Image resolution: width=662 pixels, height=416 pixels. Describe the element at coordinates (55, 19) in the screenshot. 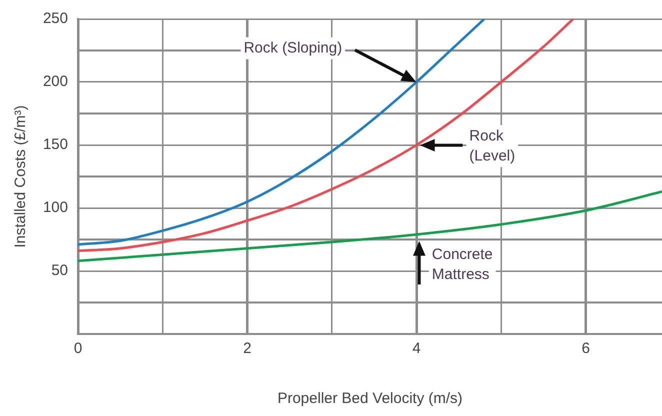

I see `y-tick-label: 250` at that location.